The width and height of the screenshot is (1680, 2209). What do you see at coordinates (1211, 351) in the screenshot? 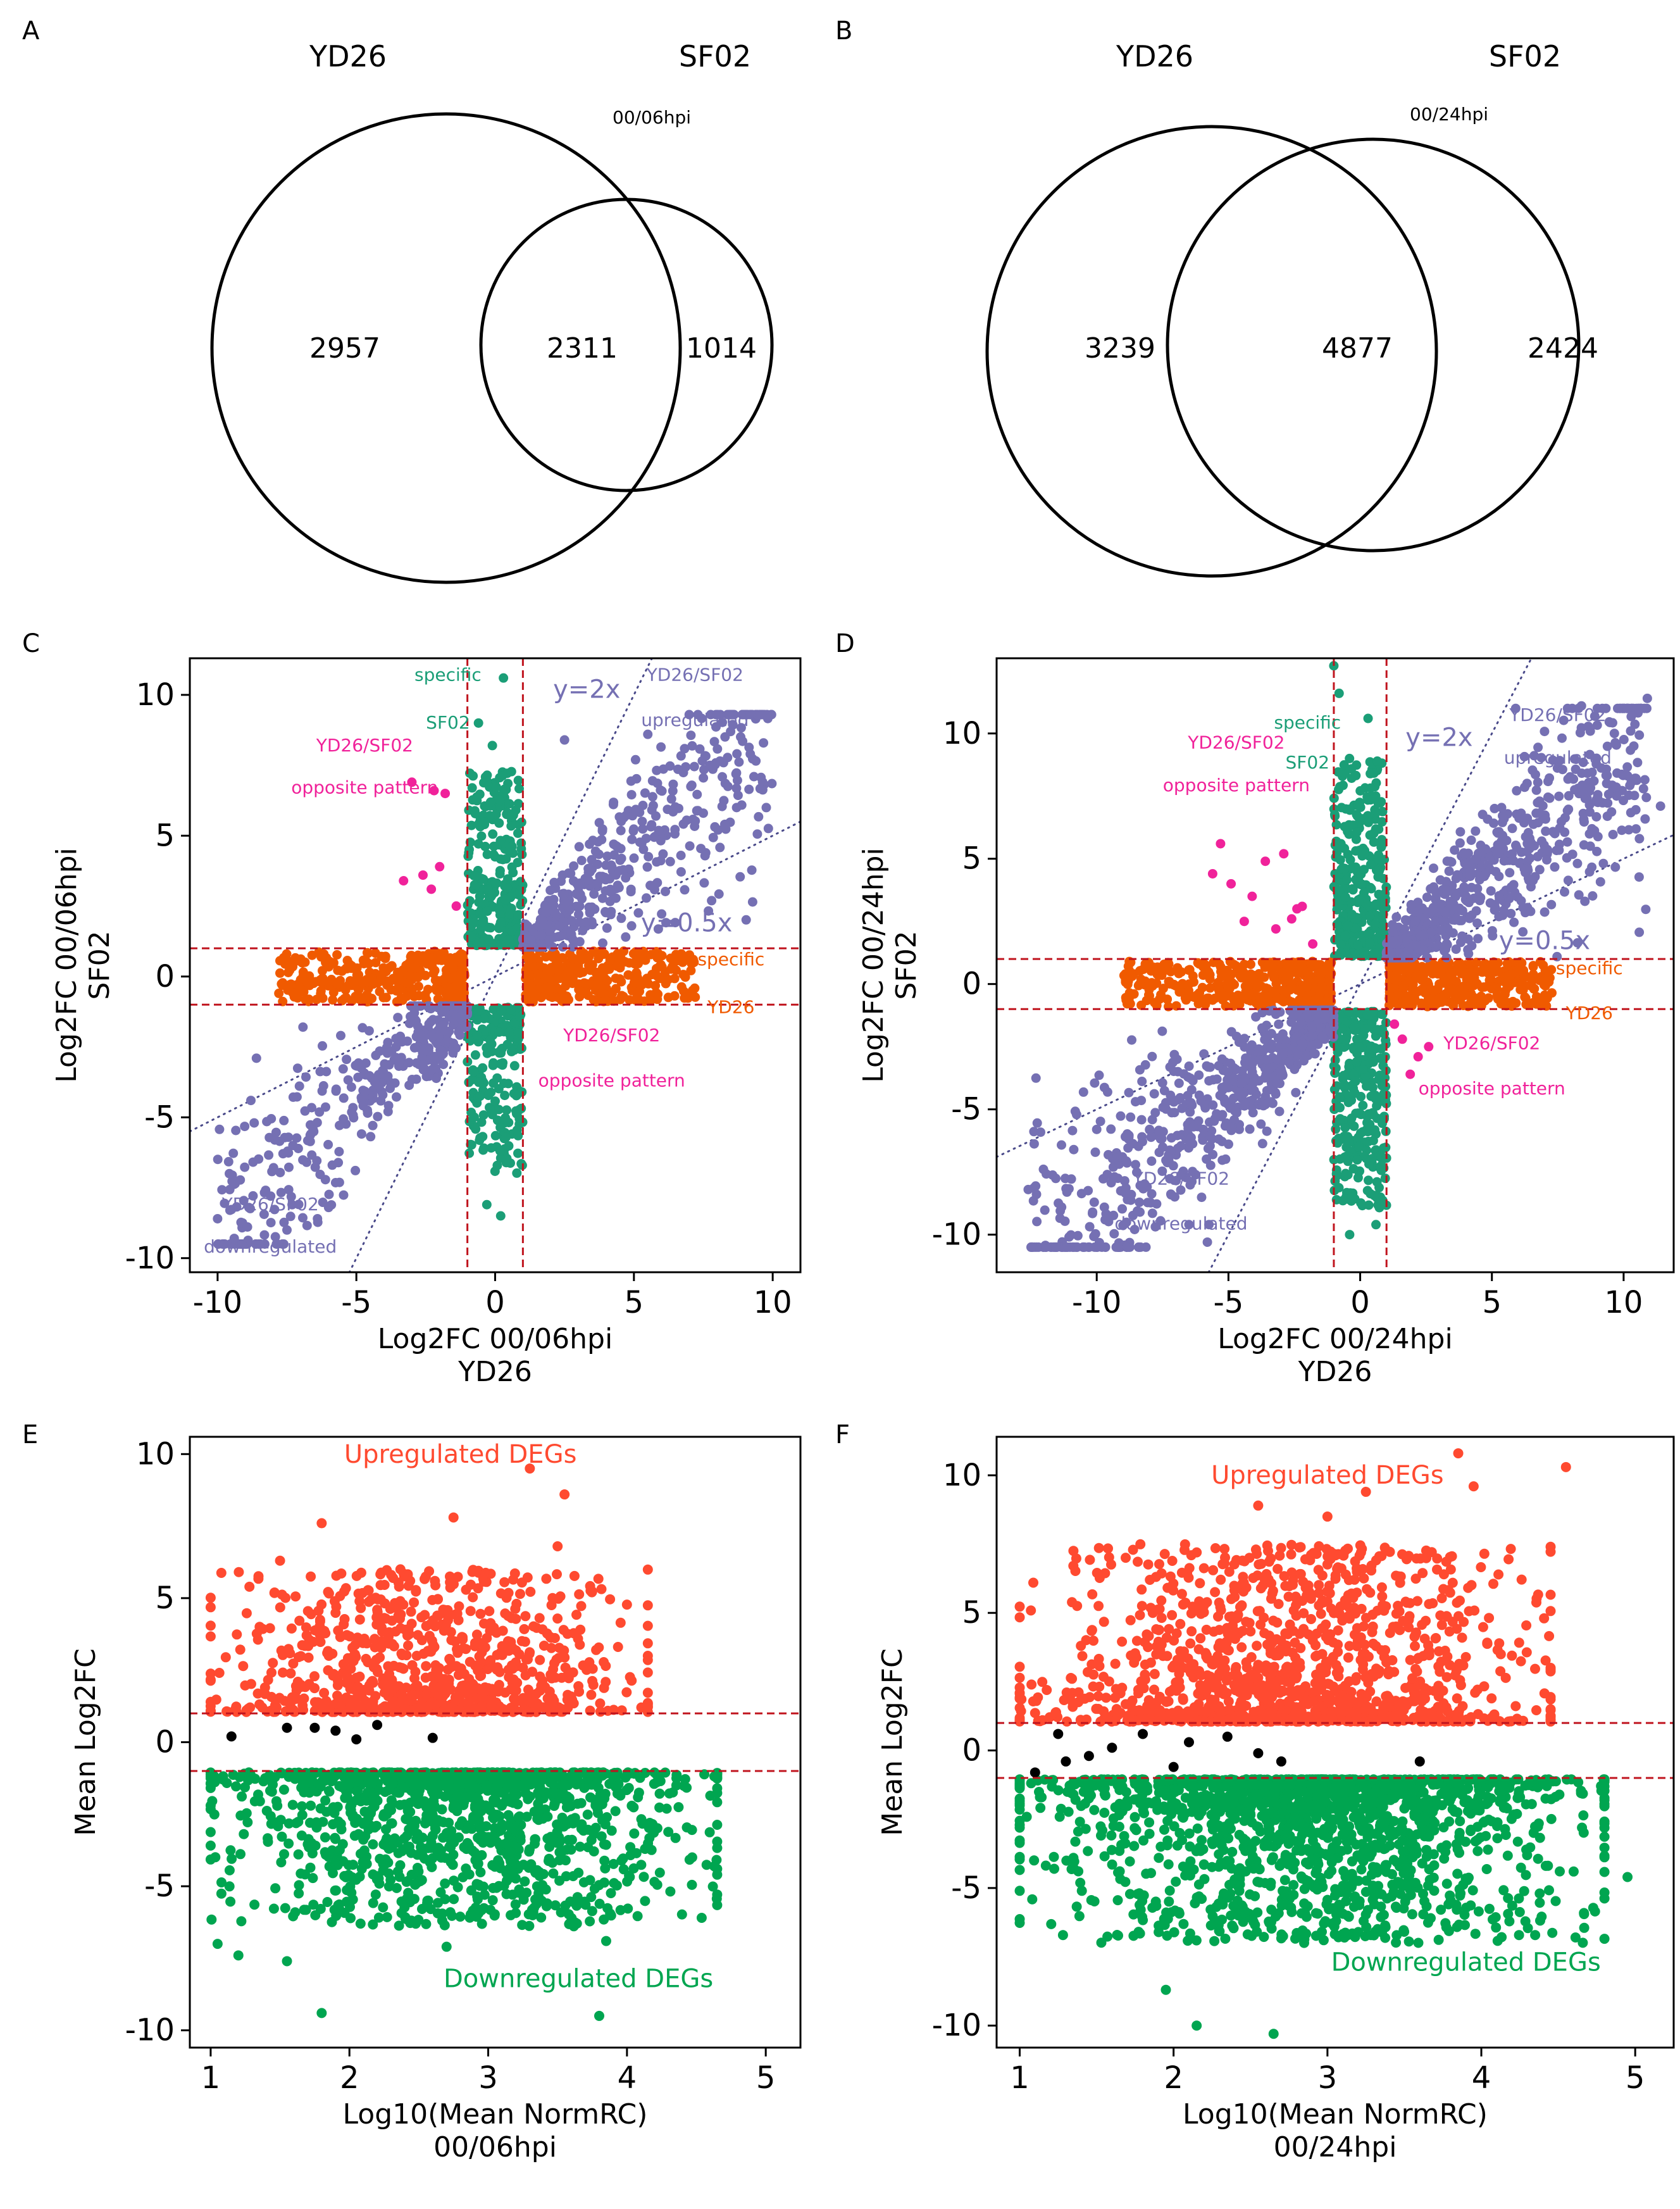
I see `venn-b-circle-yd26` at bounding box center [1211, 351].